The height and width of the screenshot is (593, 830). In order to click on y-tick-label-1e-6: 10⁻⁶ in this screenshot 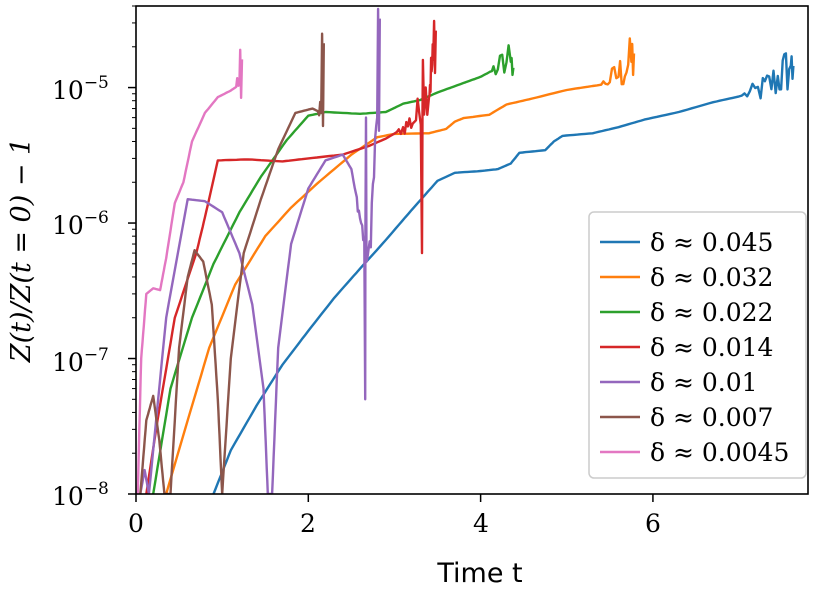, I will do `click(80, 224)`.